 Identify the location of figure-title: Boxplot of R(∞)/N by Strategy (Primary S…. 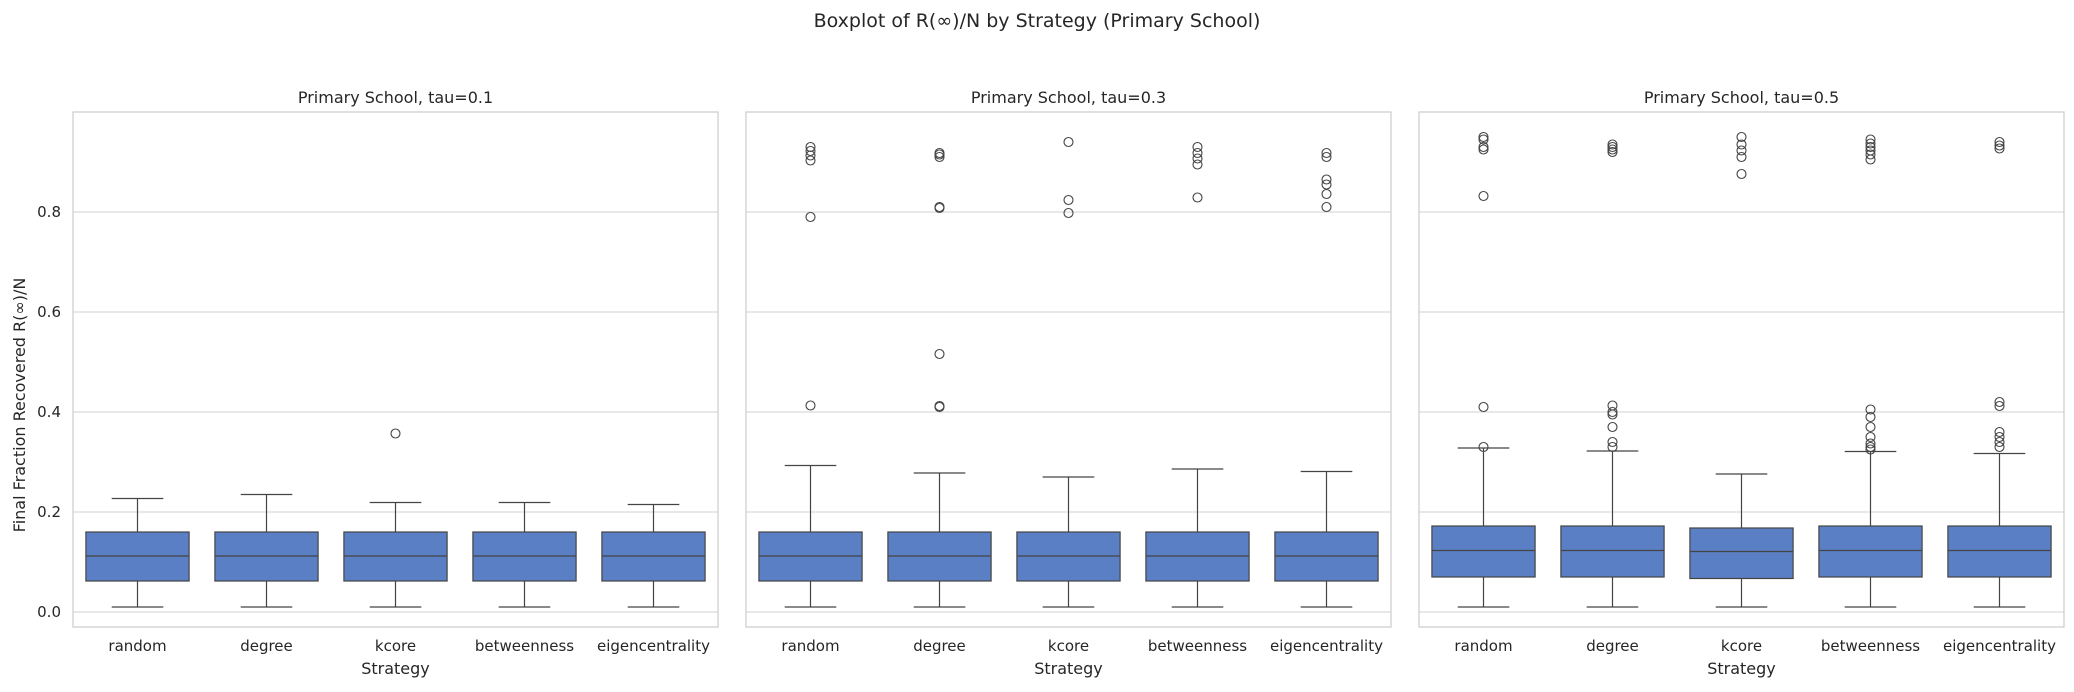
(1037, 21).